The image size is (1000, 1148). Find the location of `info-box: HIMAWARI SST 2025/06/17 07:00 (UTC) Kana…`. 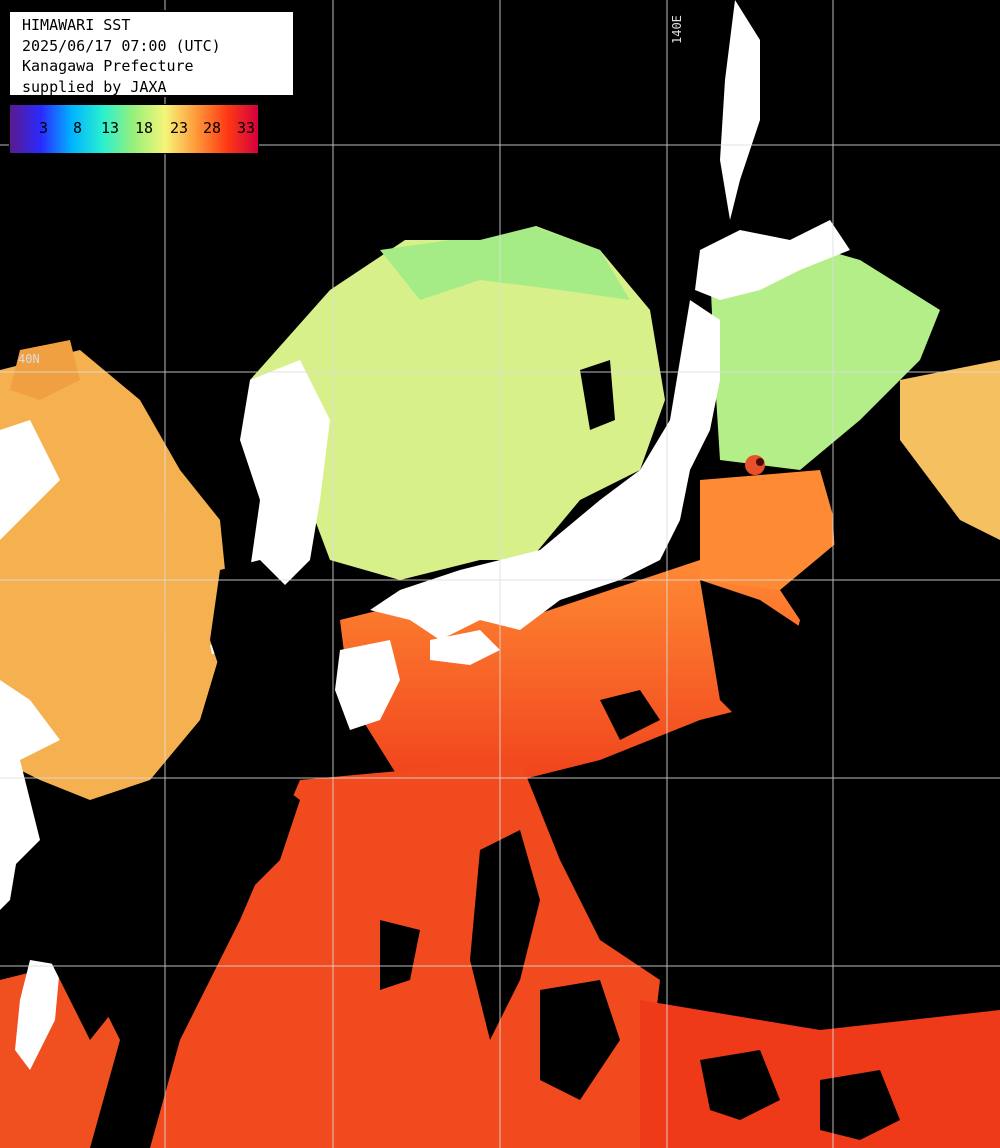

info-box: HIMAWARI SST 2025/06/17 07:00 (UTC) Kana… is located at coordinates (151, 53).